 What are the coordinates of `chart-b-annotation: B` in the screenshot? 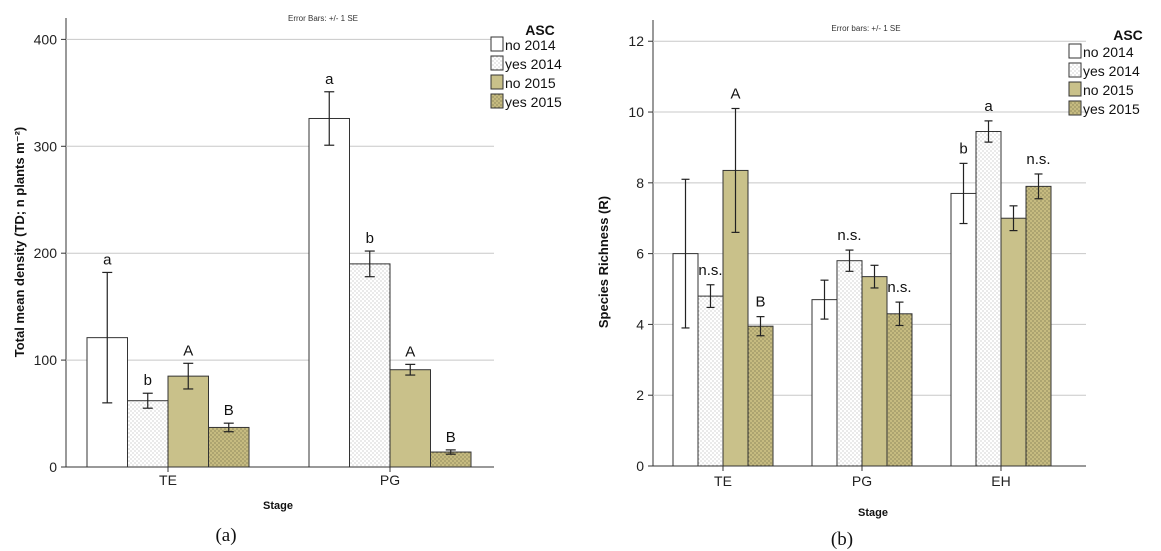 It's located at (760, 302).